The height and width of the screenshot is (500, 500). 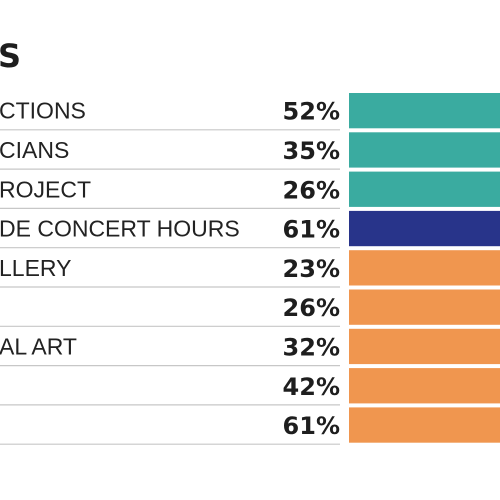 I want to click on category-label-5: LLERY, so click(x=35, y=268).